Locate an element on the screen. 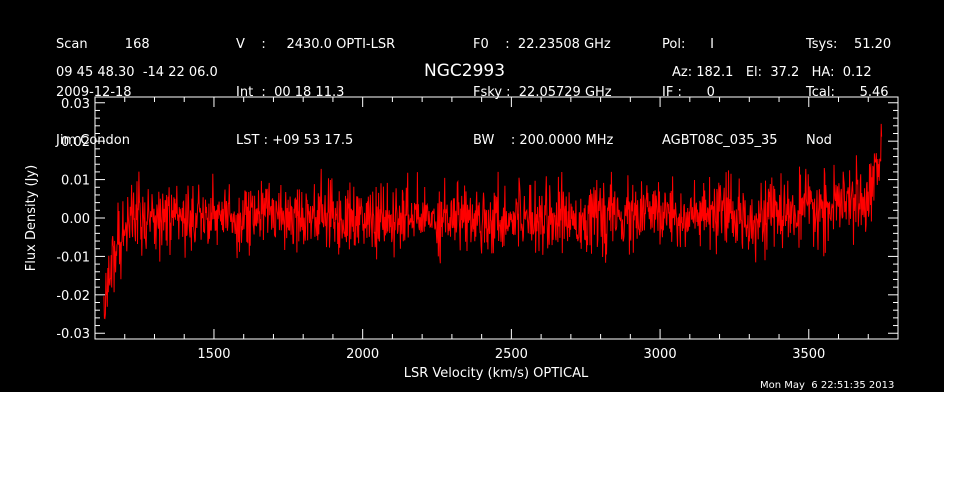 Image resolution: width=962 pixels, height=490 pixels. tcal-label: Tcal: 5.46 is located at coordinates (847, 92).